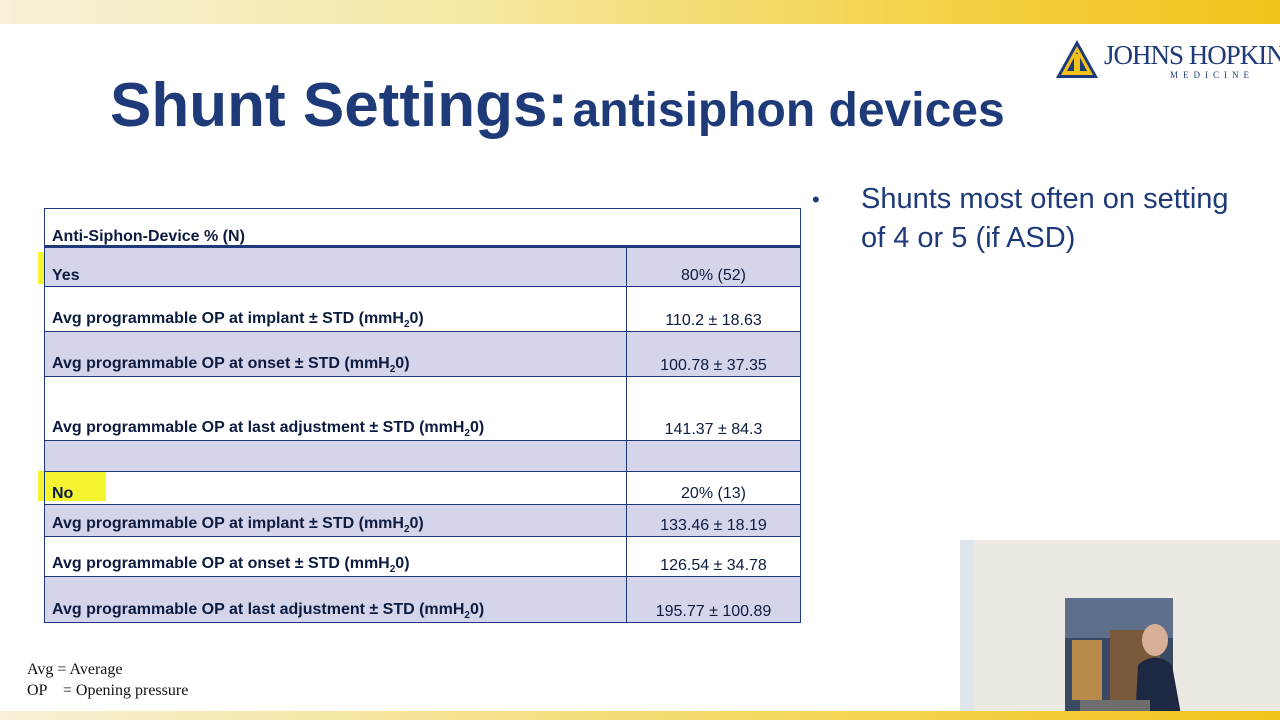 The height and width of the screenshot is (720, 1280). What do you see at coordinates (339, 105) in the screenshot?
I see `title-main: Shunt Settings:` at bounding box center [339, 105].